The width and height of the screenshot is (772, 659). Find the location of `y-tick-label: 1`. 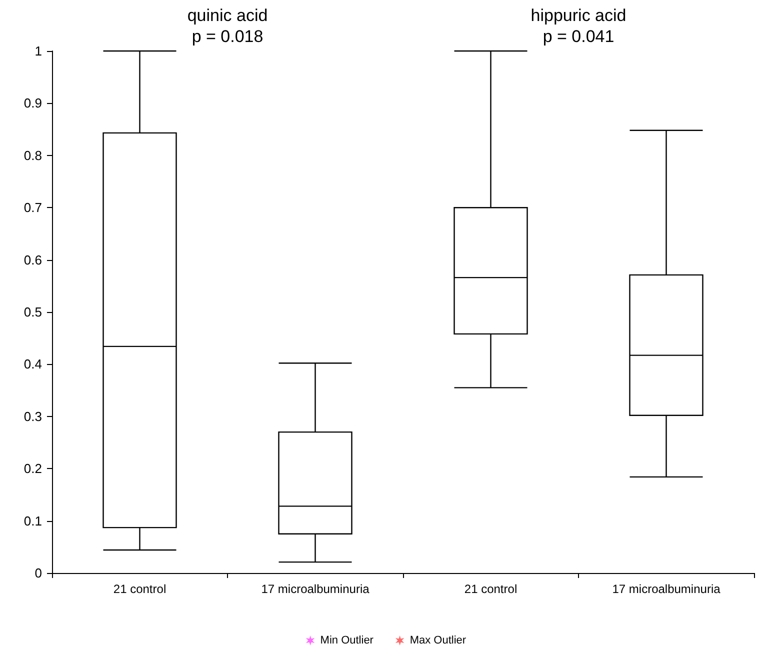

y-tick-label: 1 is located at coordinates (38, 51).